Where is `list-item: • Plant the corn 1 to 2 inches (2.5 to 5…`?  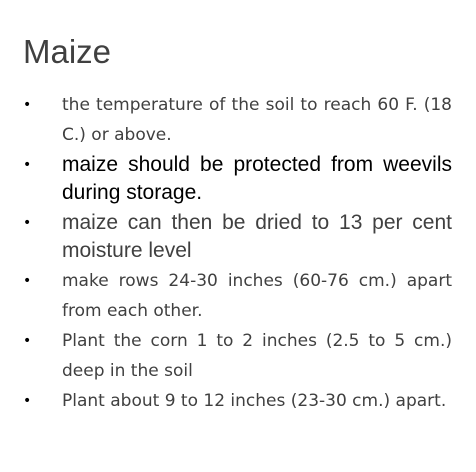 list-item: • Plant the corn 1 to 2 inches (2.5 to 5… is located at coordinates (238, 356).